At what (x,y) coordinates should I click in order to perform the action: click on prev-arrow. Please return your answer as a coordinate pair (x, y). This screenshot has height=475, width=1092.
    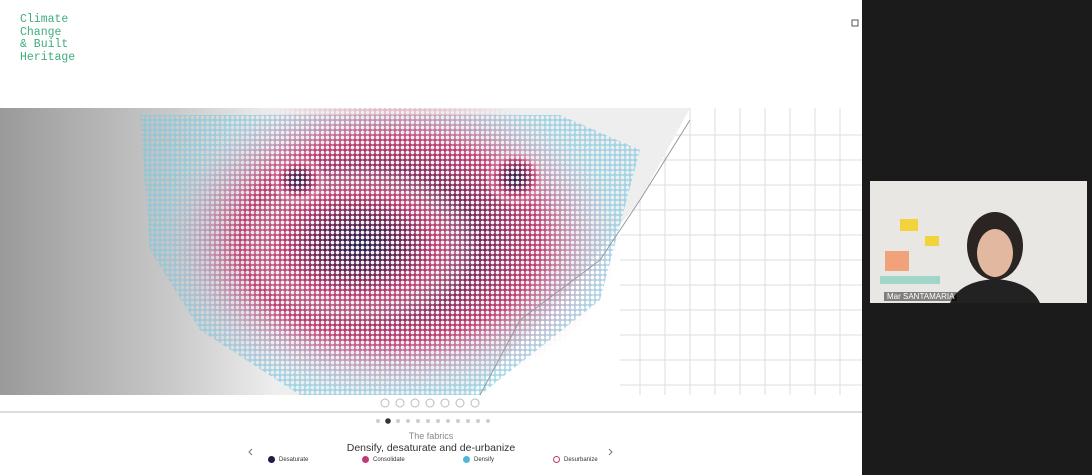
    Looking at the image, I should click on (250, 452).